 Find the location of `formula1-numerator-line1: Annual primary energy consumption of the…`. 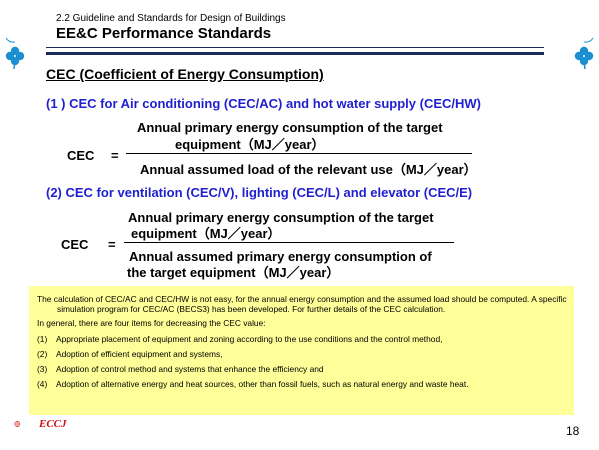

formula1-numerator-line1: Annual primary energy consumption of the… is located at coordinates (290, 127).